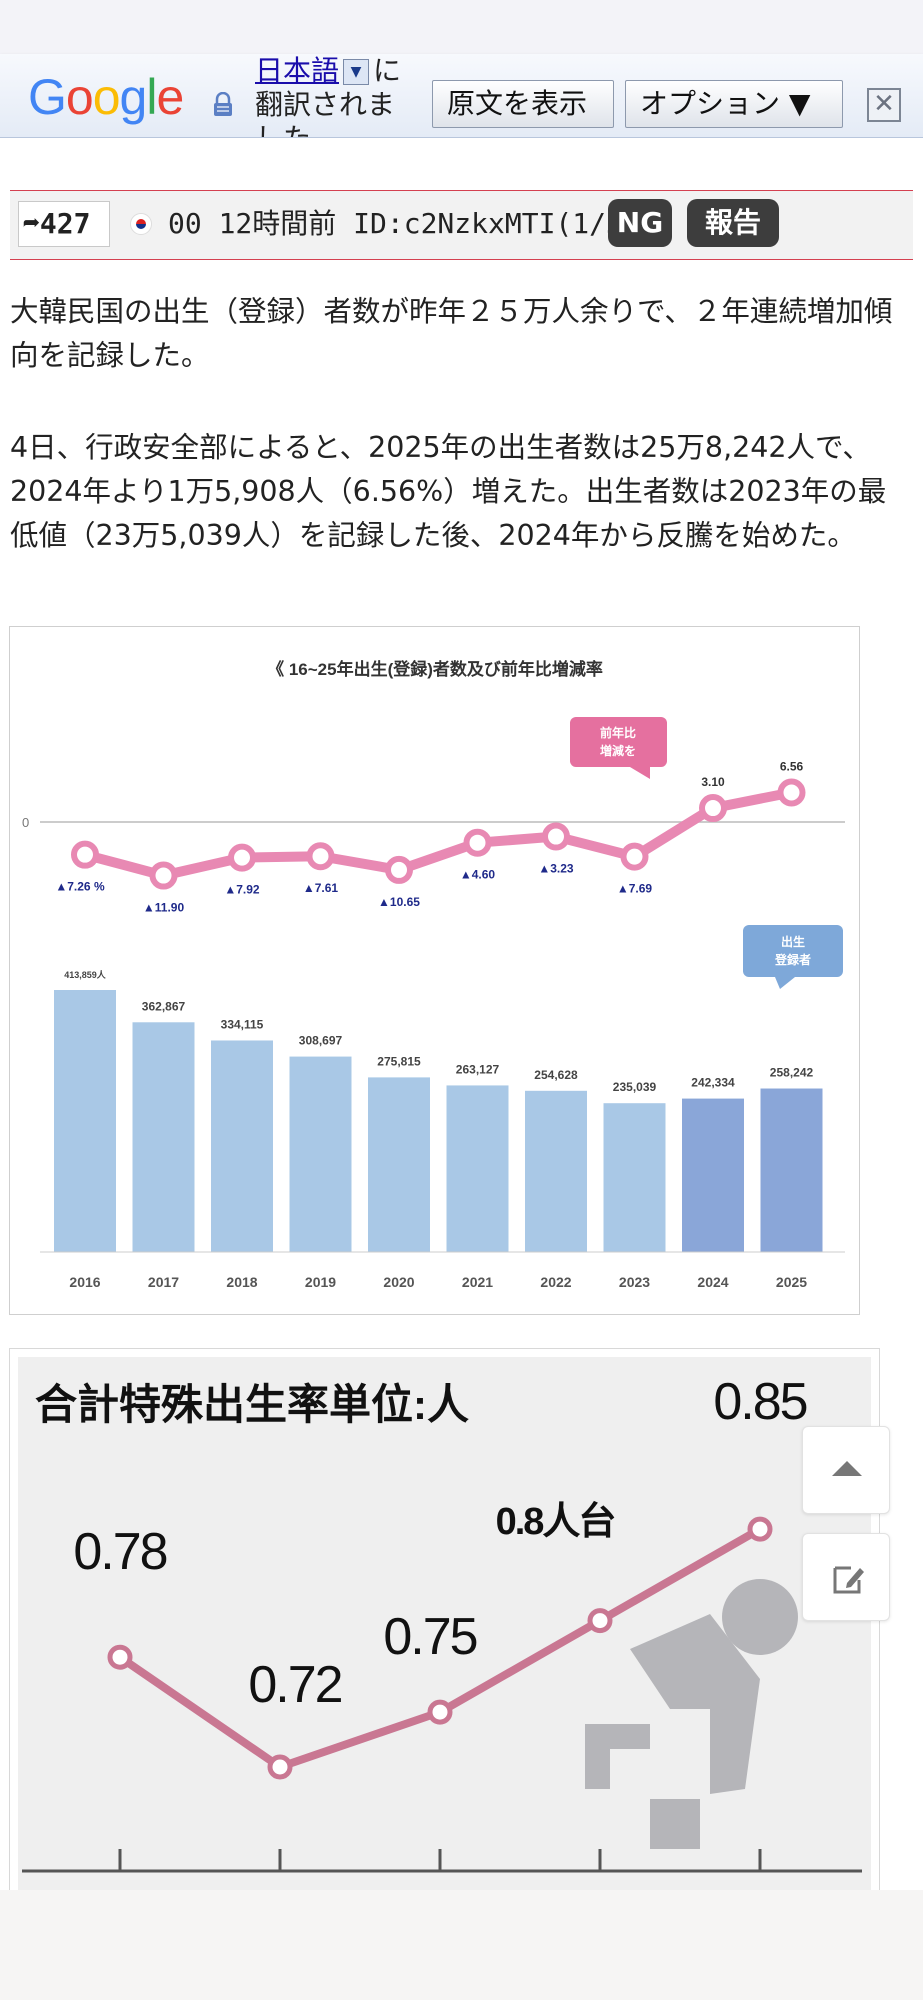 This screenshot has height=2000, width=923. I want to click on show-original-button: 原文を表示, so click(523, 104).